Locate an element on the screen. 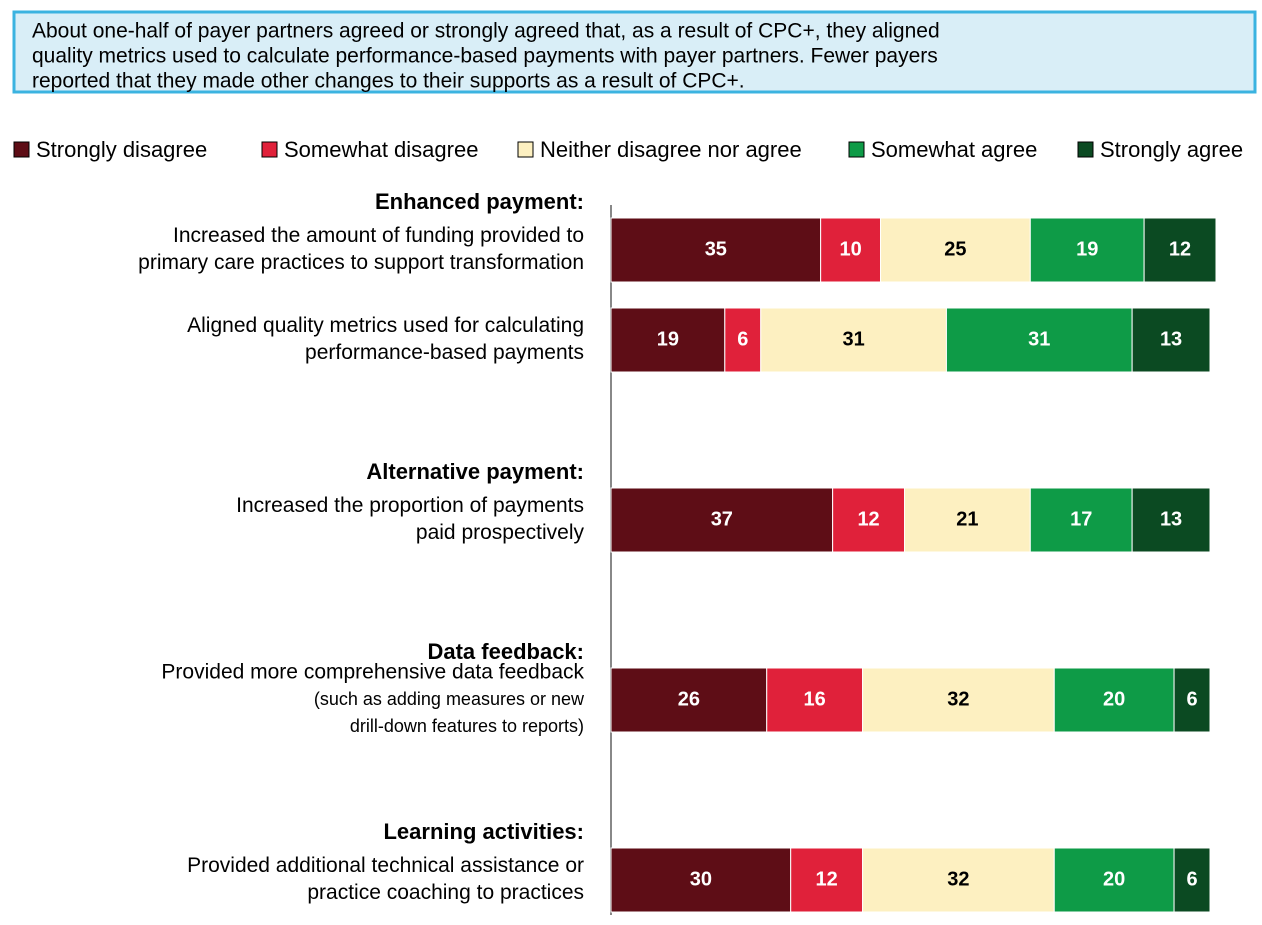 The image size is (1262, 925). group-label: Learning activities: is located at coordinates (483, 831).